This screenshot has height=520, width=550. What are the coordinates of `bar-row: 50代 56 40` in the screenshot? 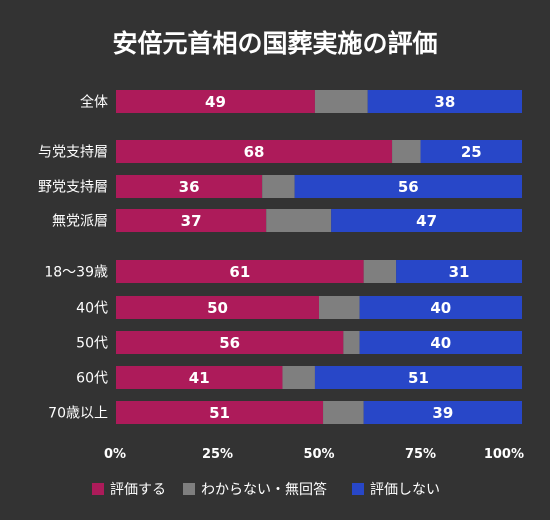 It's located at (299, 342).